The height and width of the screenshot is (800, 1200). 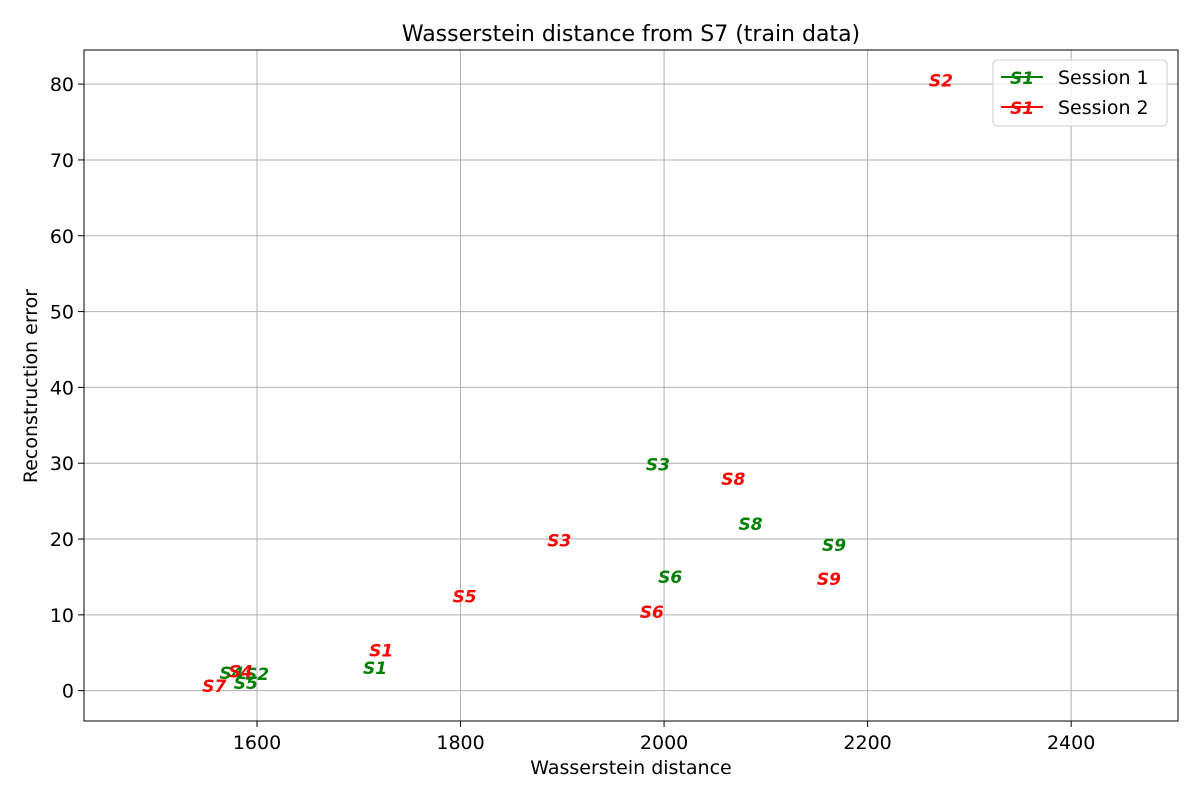 What do you see at coordinates (232, 674) in the screenshot?
I see `point-label-session-1-s4: S4` at bounding box center [232, 674].